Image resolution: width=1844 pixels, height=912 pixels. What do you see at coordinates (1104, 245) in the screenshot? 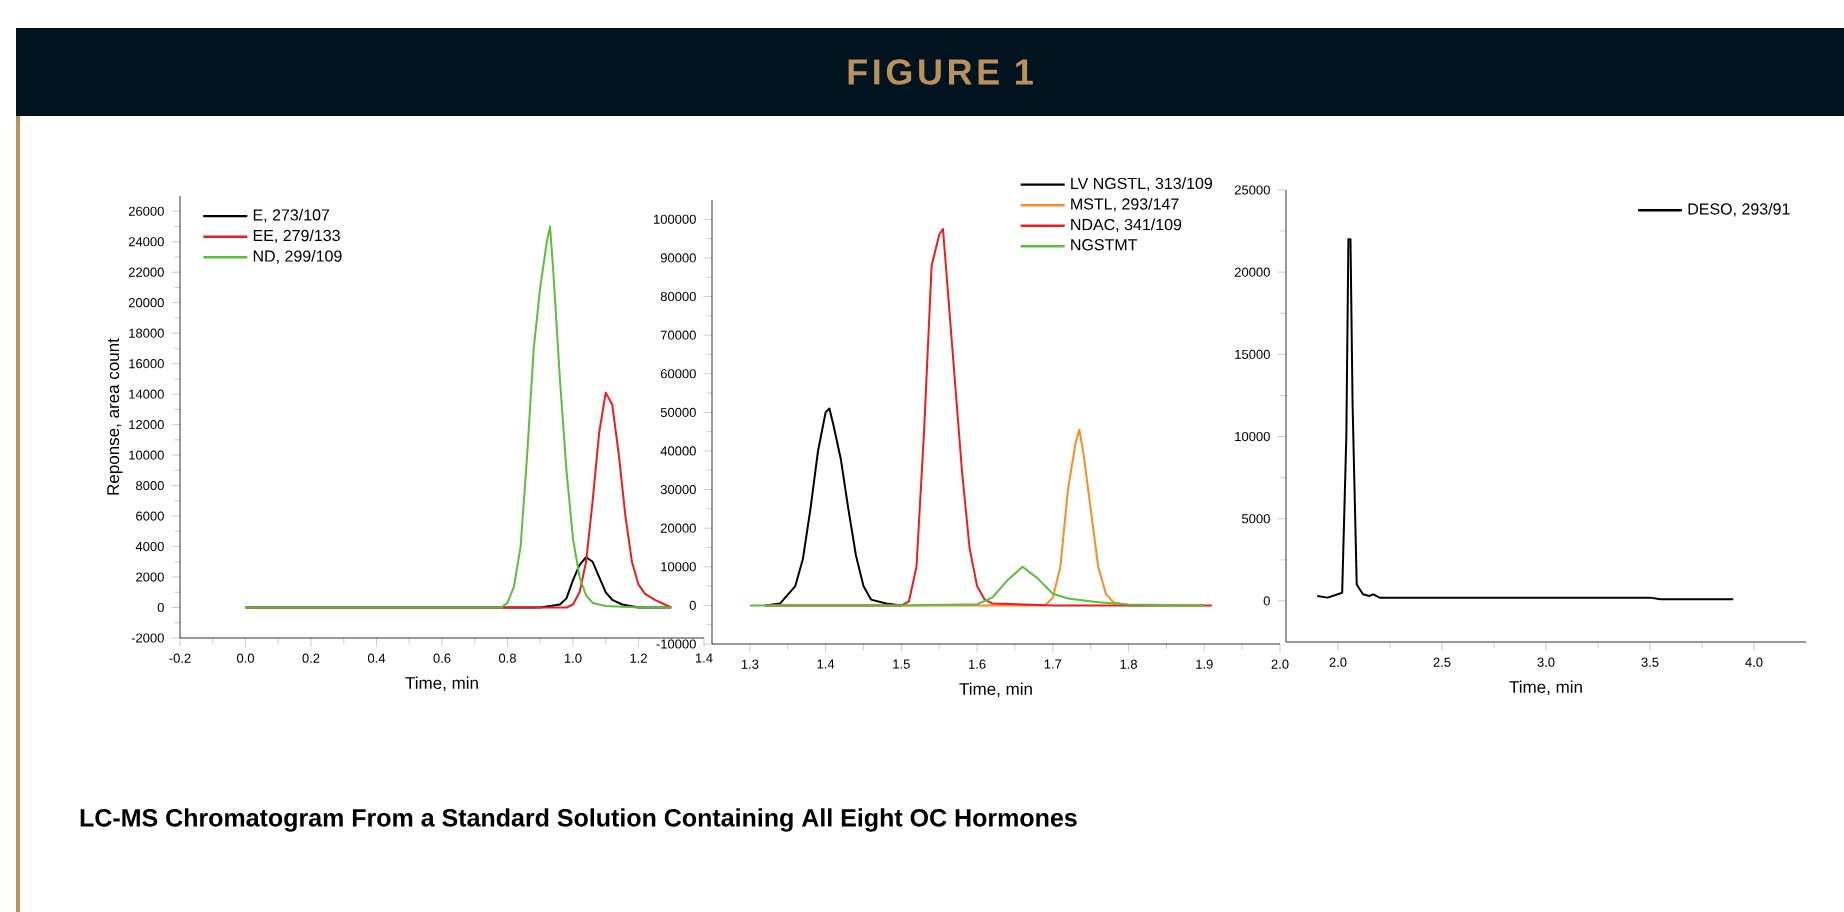
I see `legend-label: NGSTMT` at bounding box center [1104, 245].